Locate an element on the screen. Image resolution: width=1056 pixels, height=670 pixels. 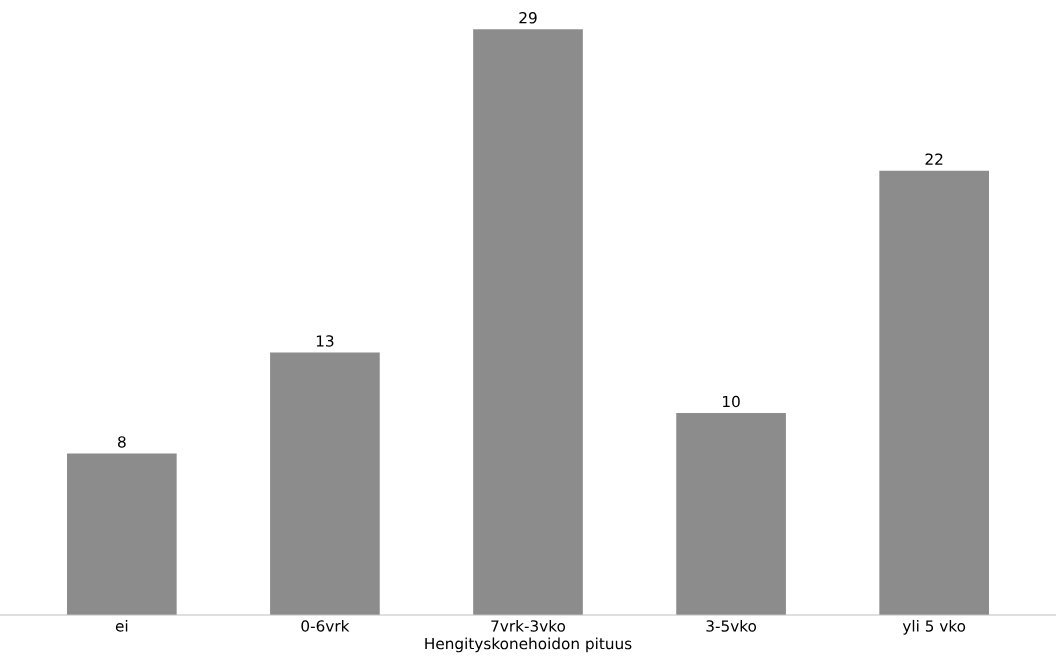
data-label: 8 is located at coordinates (122, 442).